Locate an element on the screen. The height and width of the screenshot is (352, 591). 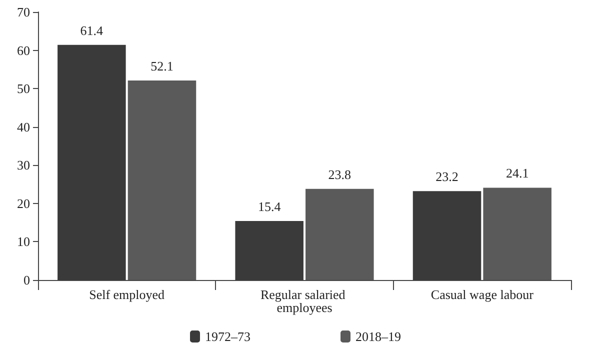
y-tick-label: 40 is located at coordinates (23, 126).